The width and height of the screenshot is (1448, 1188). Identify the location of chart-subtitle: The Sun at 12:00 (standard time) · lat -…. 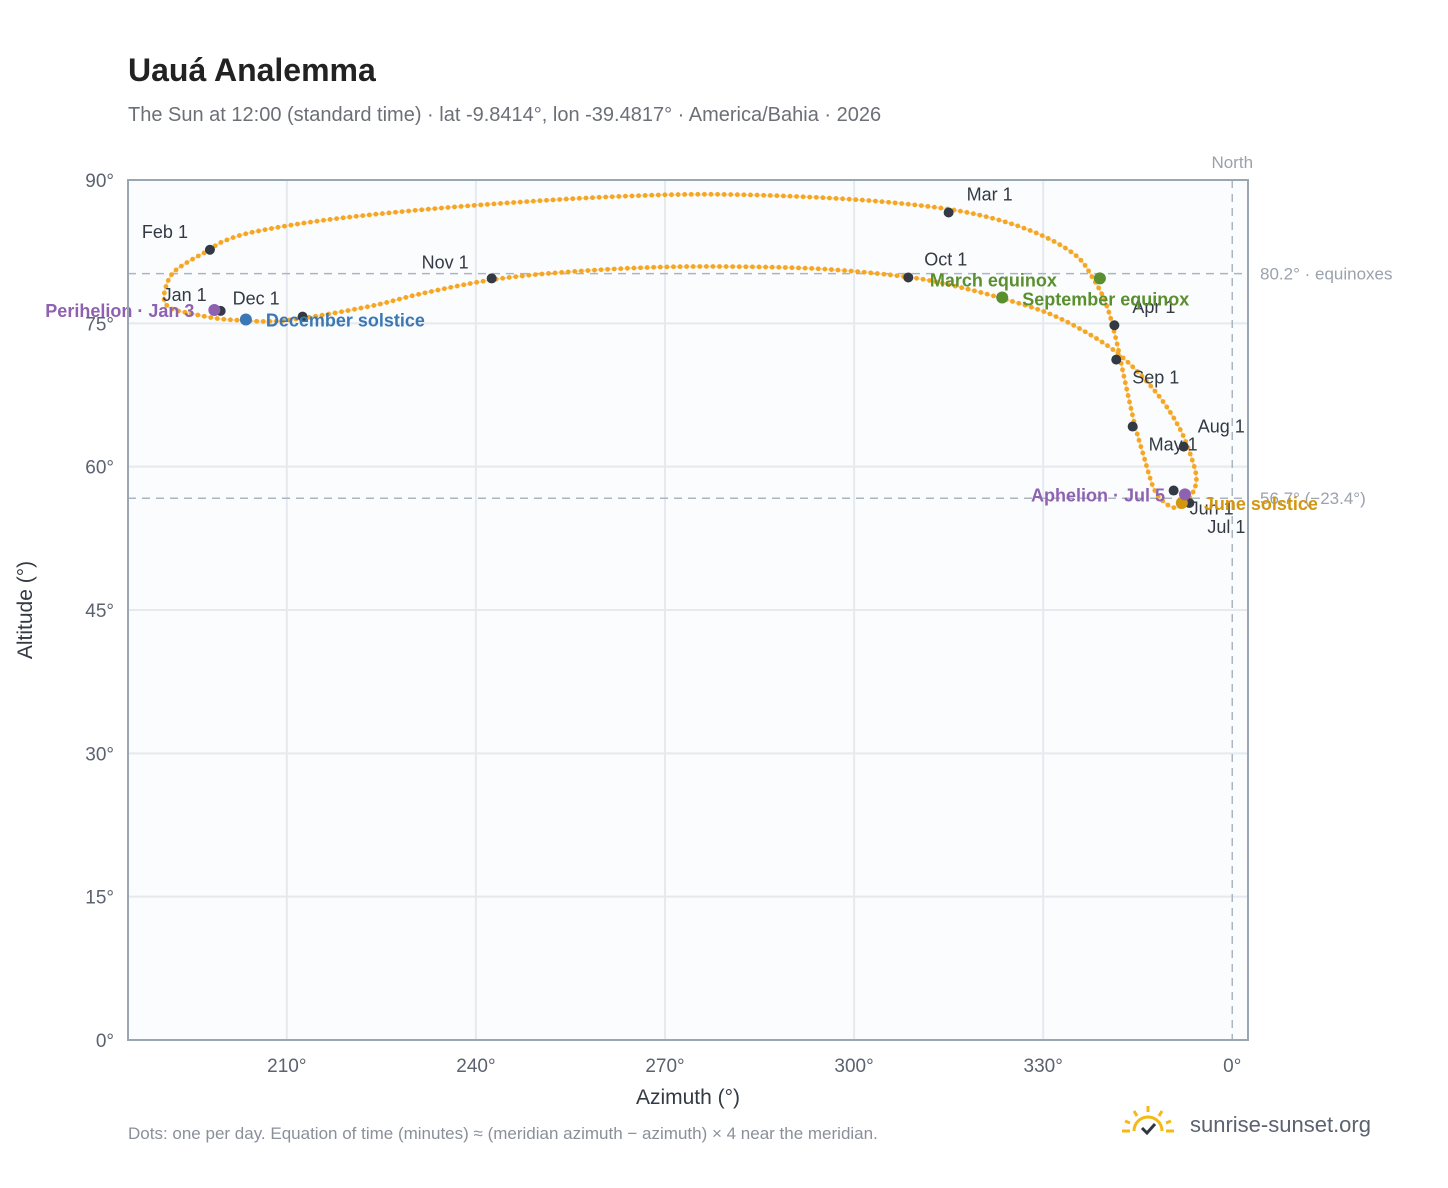
(505, 115).